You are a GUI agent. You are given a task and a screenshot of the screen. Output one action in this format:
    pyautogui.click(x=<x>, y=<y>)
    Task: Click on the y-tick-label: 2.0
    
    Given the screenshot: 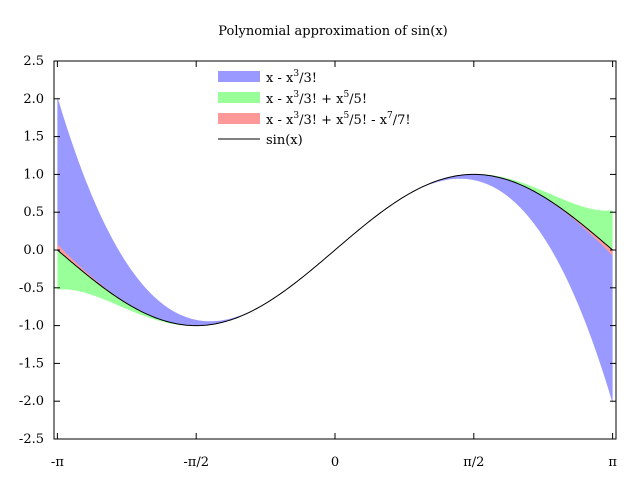 What is the action you would take?
    pyautogui.click(x=33, y=99)
    